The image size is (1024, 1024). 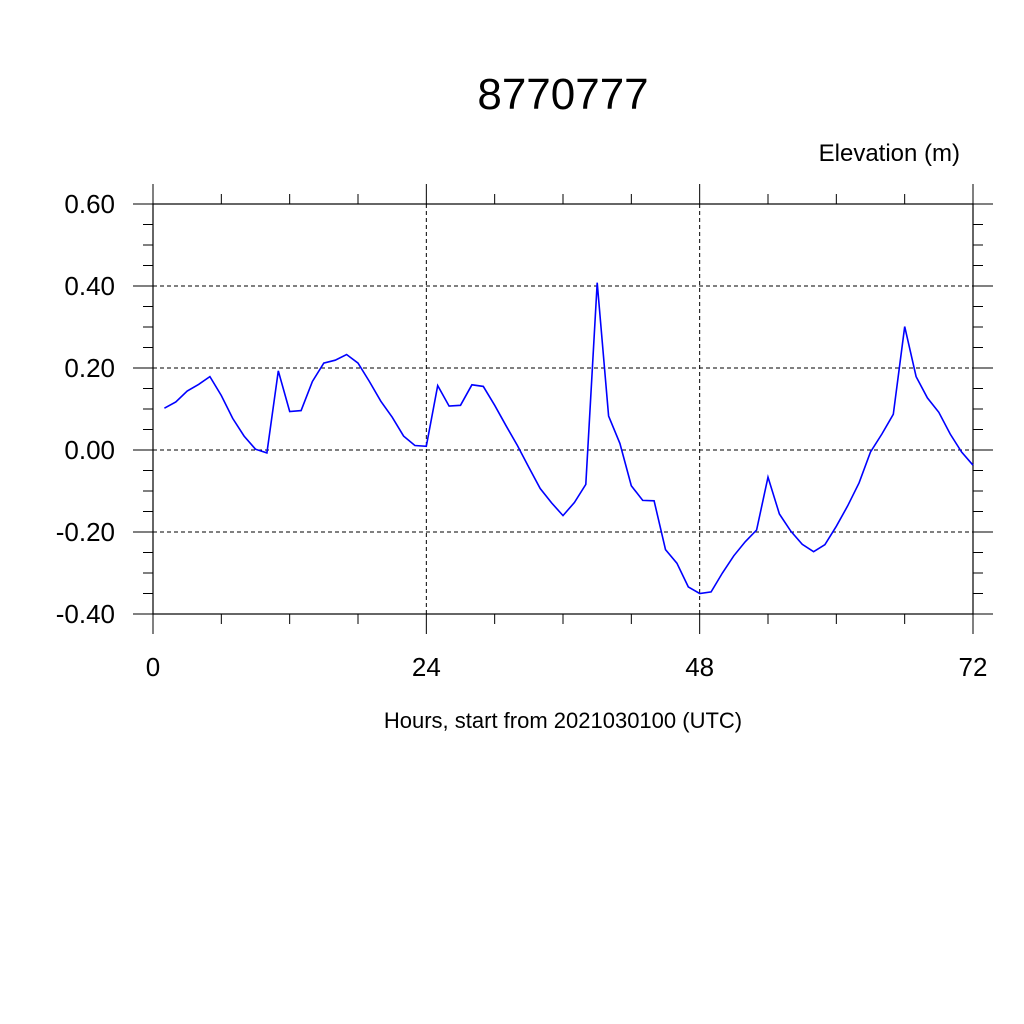 I want to click on y-tick-label: 0.20, so click(x=89, y=368).